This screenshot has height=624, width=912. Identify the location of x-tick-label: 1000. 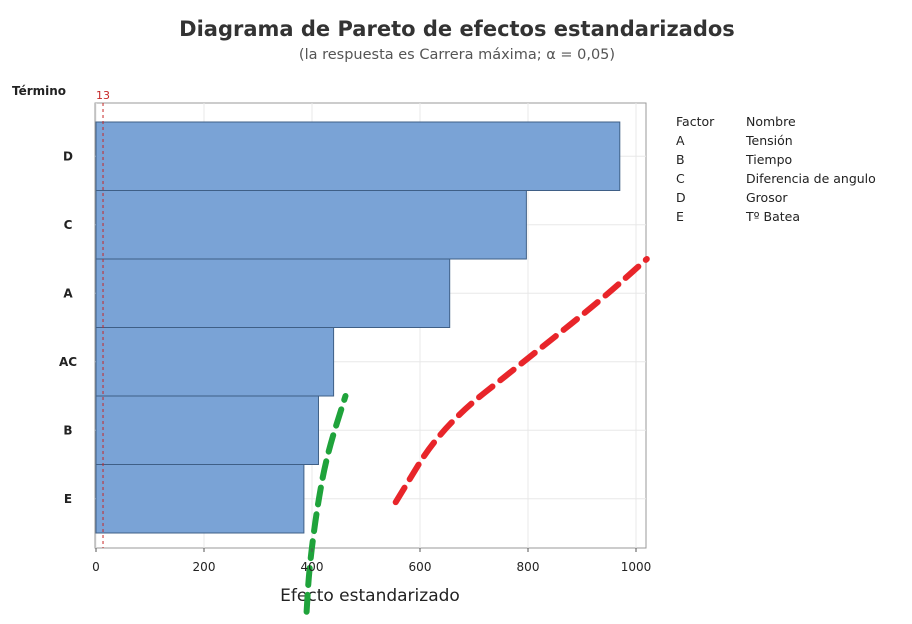
(636, 567).